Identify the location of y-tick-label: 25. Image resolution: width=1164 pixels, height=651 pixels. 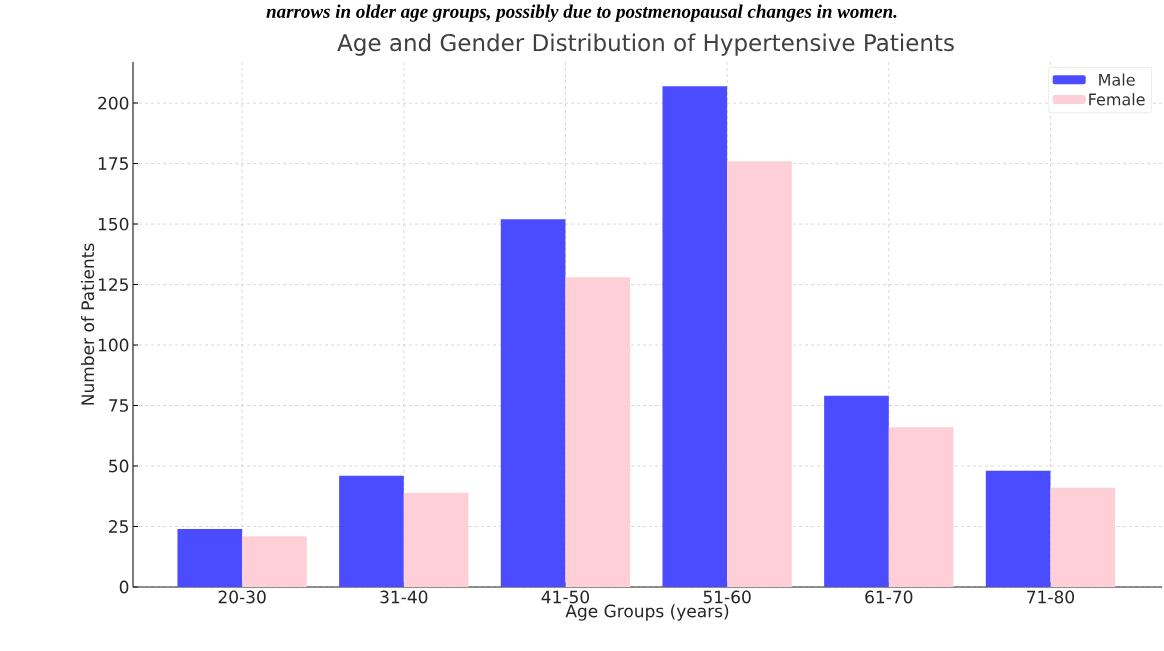
(118, 526).